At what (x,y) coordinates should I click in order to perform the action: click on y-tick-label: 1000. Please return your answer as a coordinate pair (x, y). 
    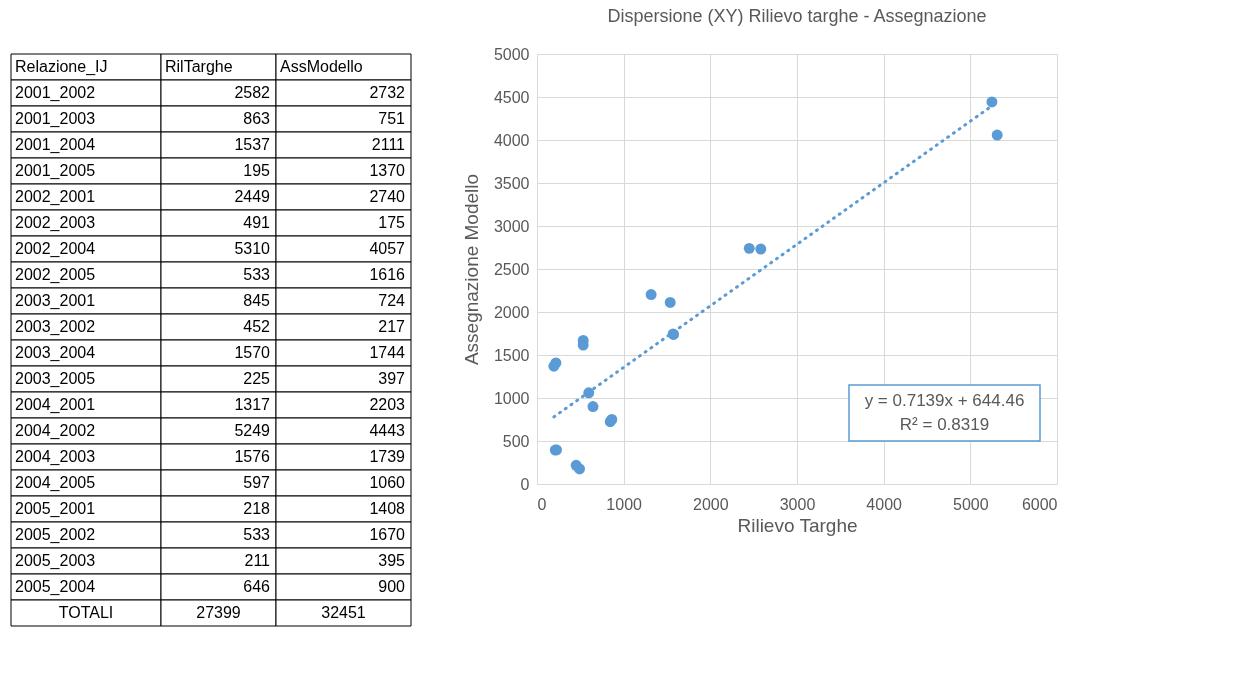
    Looking at the image, I should click on (511, 398).